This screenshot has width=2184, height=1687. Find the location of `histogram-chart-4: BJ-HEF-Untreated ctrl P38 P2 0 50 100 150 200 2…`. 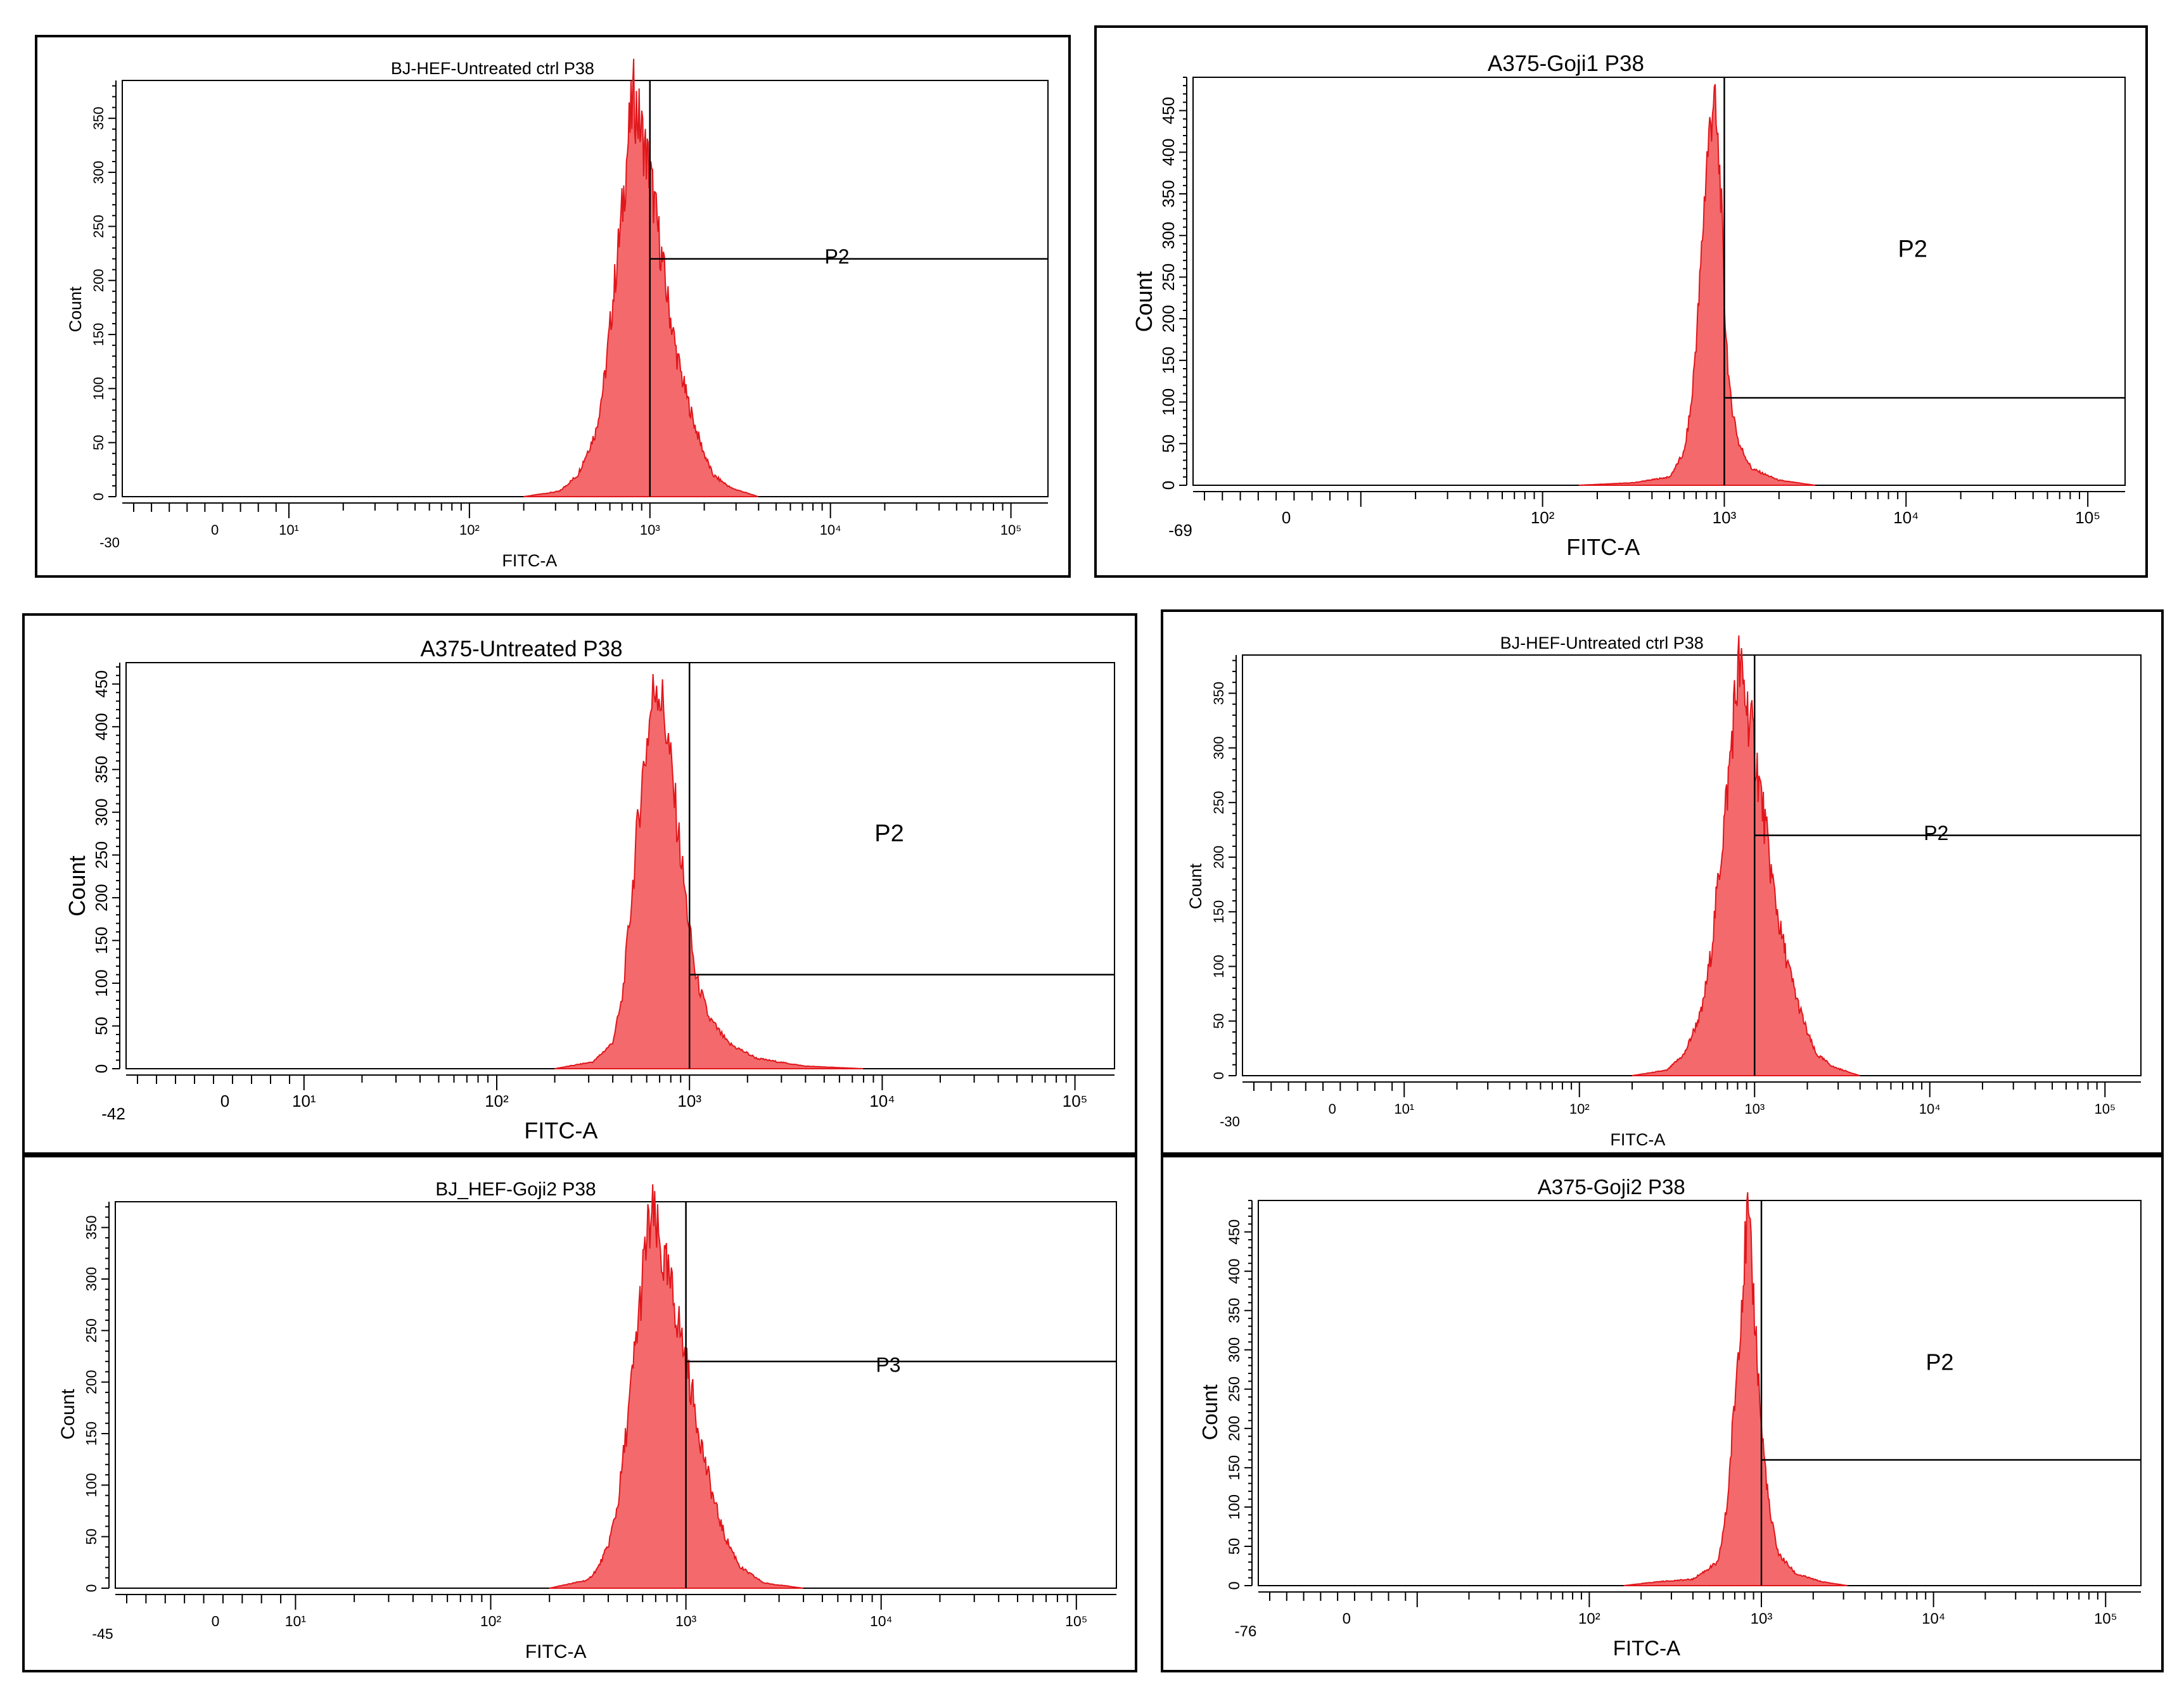

histogram-chart-4: BJ-HEF-Untreated ctrl P38 P2 0 50 100 150 200 2… is located at coordinates (1664, 891).